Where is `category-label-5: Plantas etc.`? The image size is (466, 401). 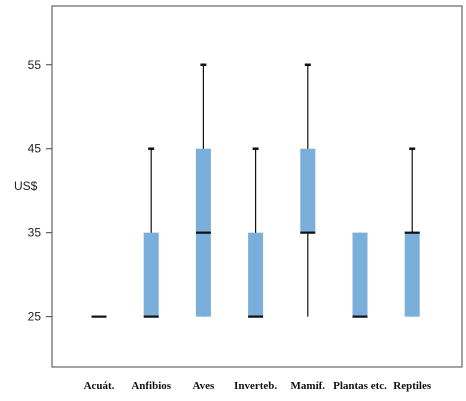 category-label-5: Plantas etc. is located at coordinates (360, 386).